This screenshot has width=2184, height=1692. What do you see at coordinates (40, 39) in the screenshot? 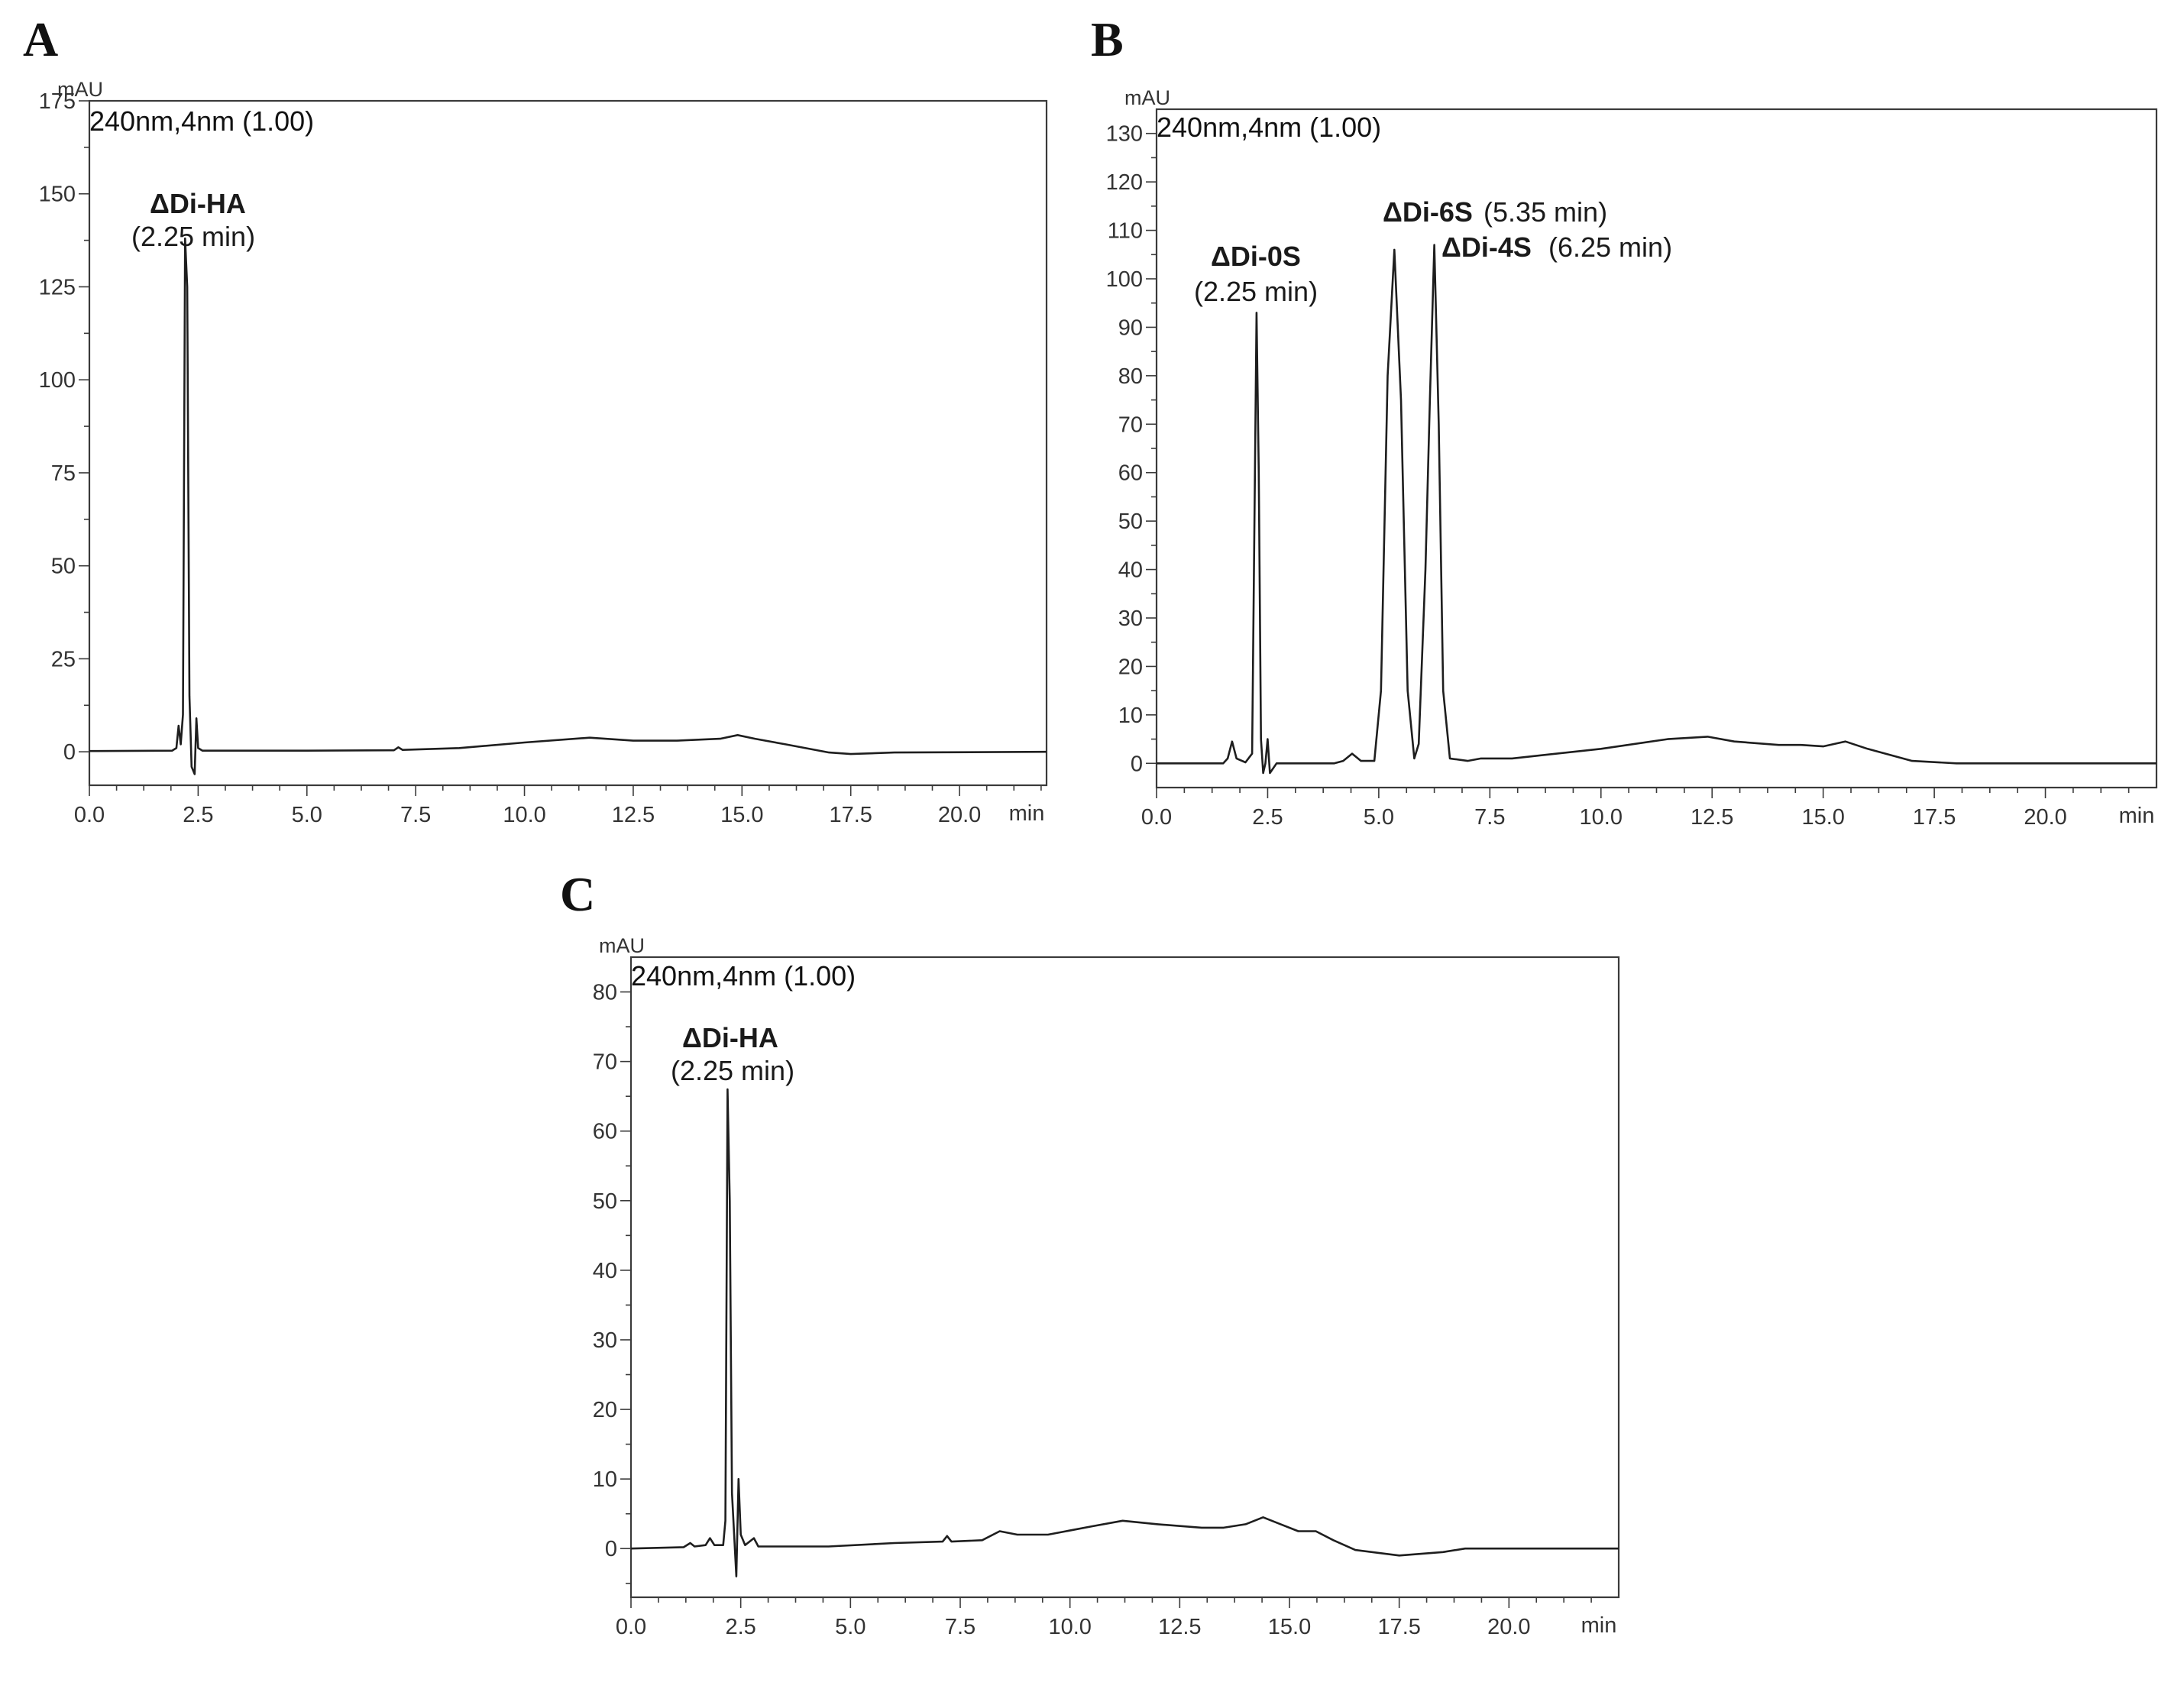
I see `panel-letter: A` at bounding box center [40, 39].